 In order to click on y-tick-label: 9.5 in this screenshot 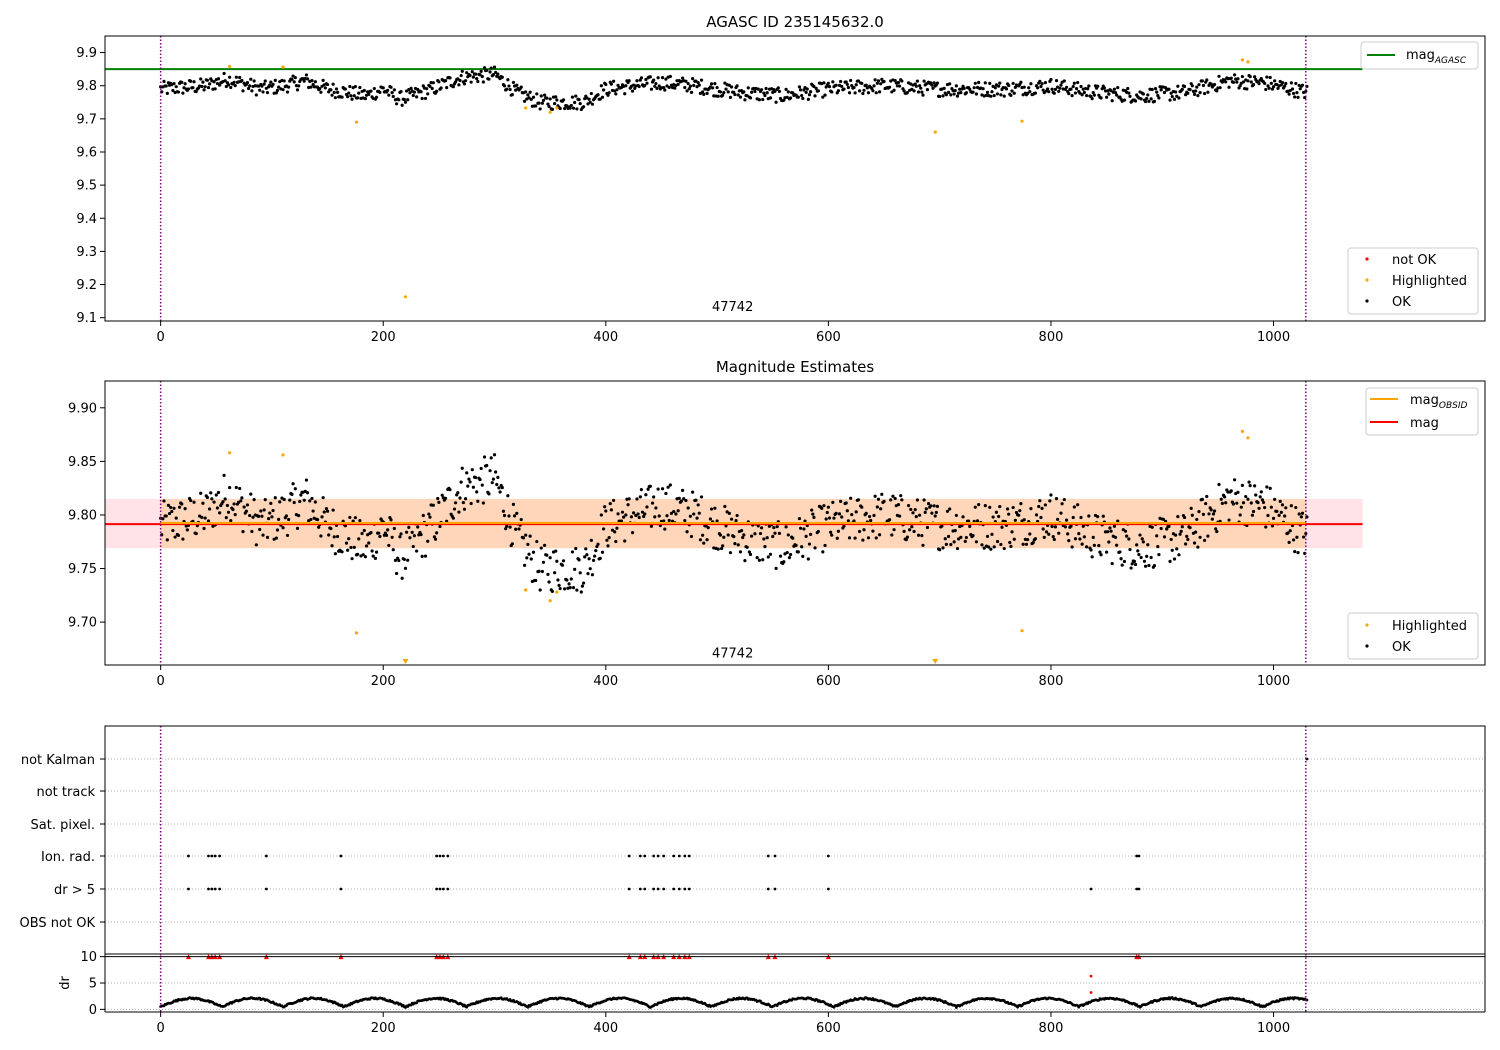, I will do `click(86, 186)`.